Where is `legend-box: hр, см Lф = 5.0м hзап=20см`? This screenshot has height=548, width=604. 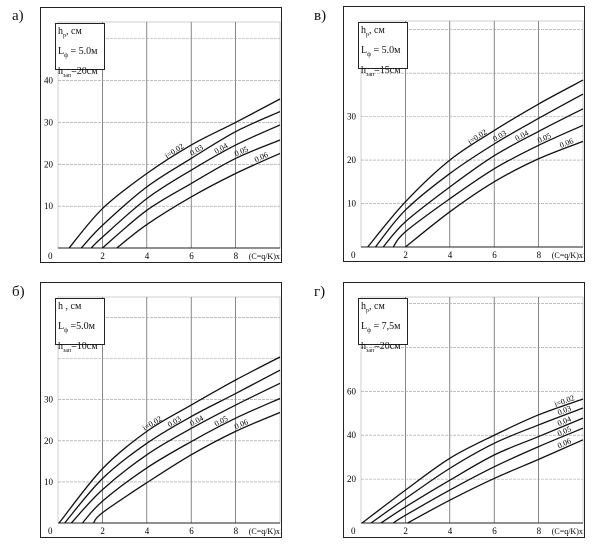
legend-box: hр, см Lф = 5.0м hзап=20см is located at coordinates (80, 51).